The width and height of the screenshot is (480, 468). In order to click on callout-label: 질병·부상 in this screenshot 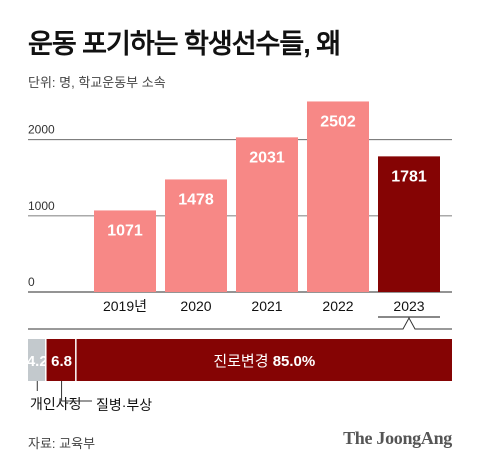, I will do `click(124, 405)`.